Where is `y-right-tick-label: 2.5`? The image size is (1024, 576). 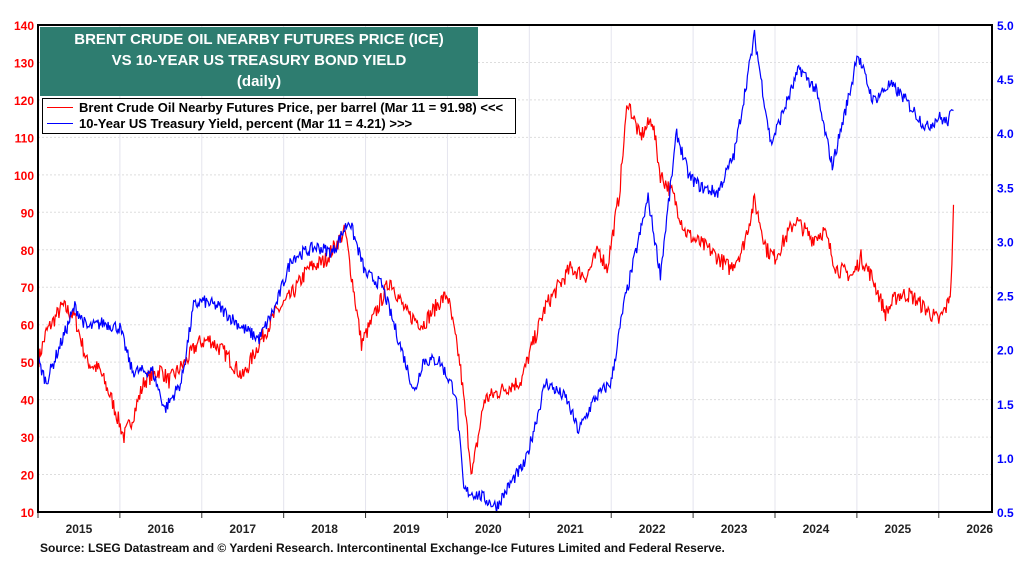 y-right-tick-label: 2.5 is located at coordinates (1005, 297).